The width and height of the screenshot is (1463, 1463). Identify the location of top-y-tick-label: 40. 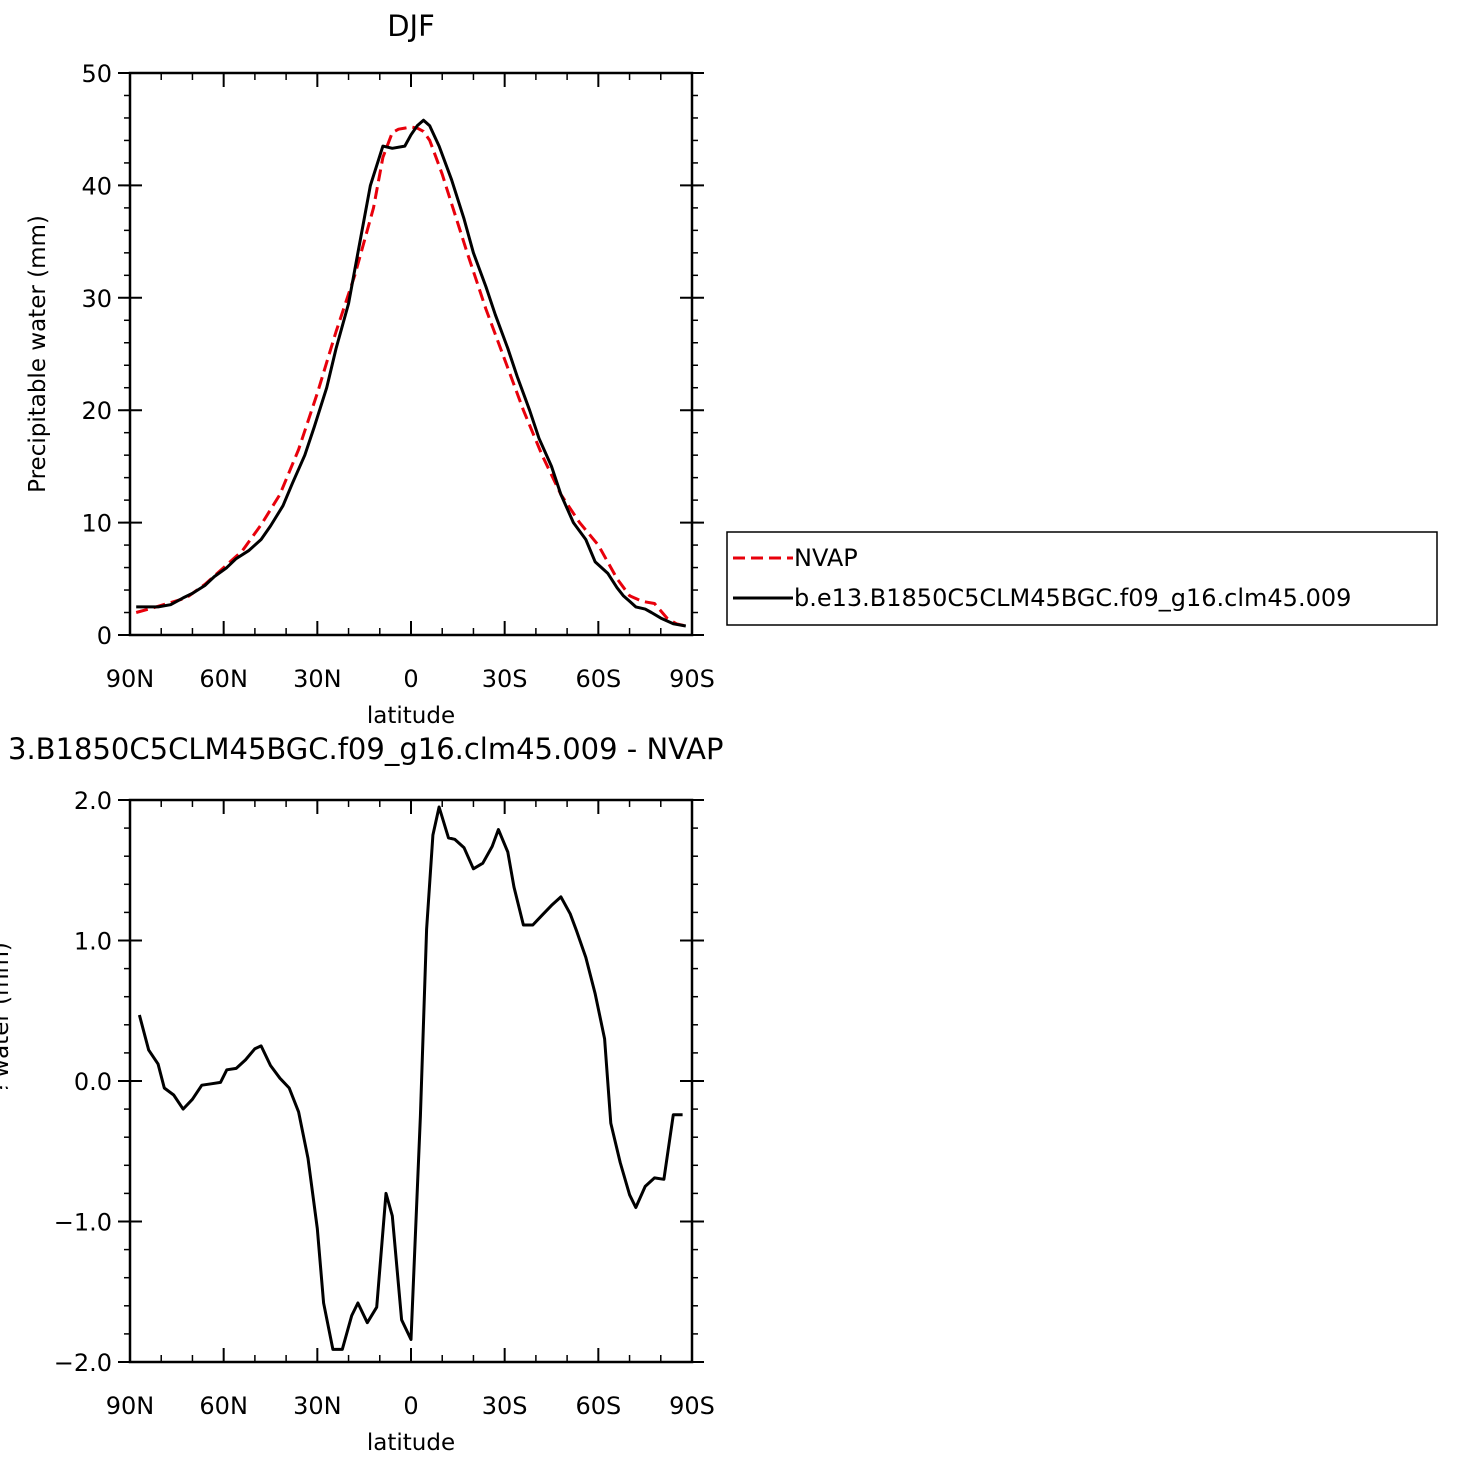
(96, 186).